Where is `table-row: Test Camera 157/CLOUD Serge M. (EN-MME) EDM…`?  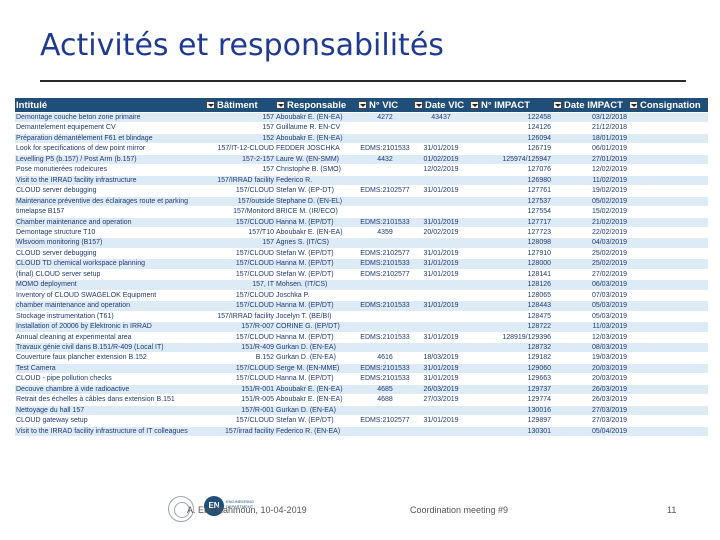 table-row: Test Camera 157/CLOUD Serge M. (EN-MME) EDM… is located at coordinates (361, 368).